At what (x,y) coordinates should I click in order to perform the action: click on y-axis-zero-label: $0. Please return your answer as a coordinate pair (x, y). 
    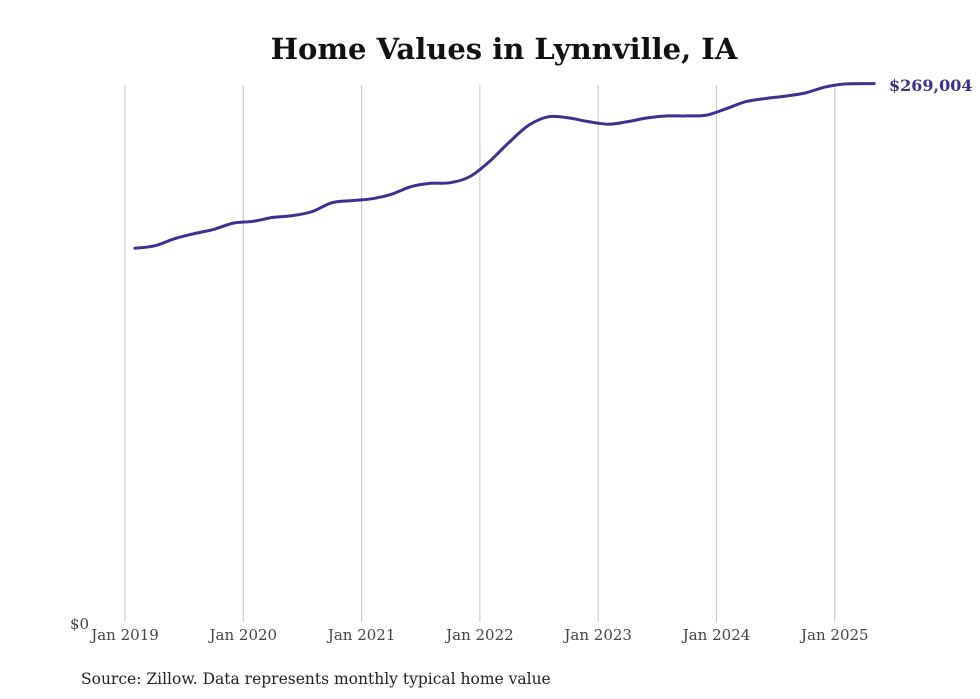
    Looking at the image, I should click on (79, 624).